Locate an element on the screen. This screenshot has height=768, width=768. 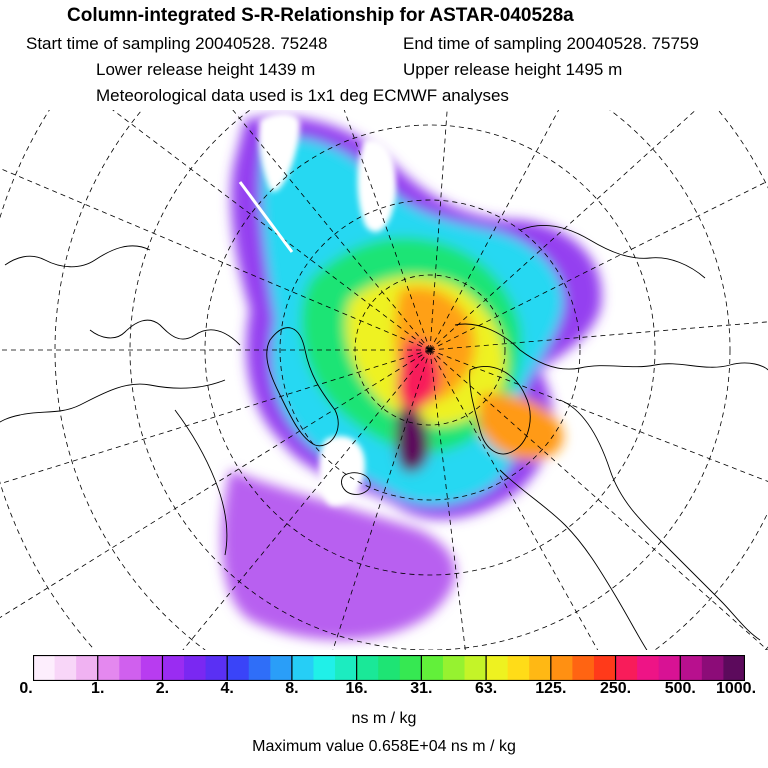
plume-orange-east is located at coordinates (521, 426).